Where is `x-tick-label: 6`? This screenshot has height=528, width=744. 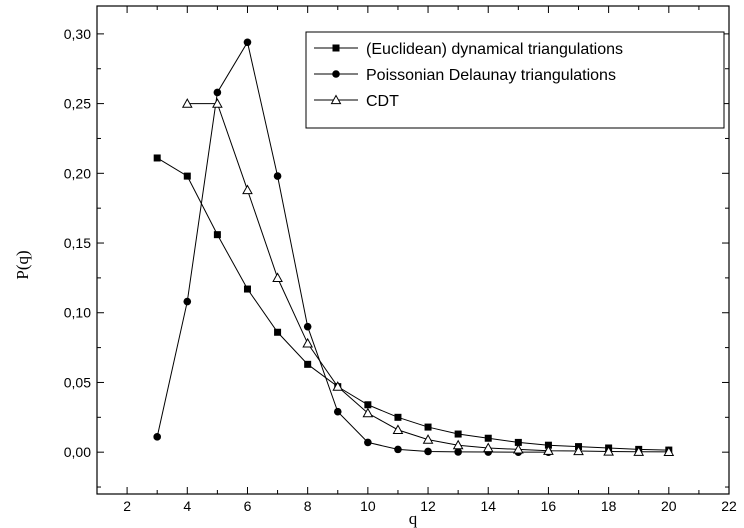
x-tick-label: 6 is located at coordinates (248, 506).